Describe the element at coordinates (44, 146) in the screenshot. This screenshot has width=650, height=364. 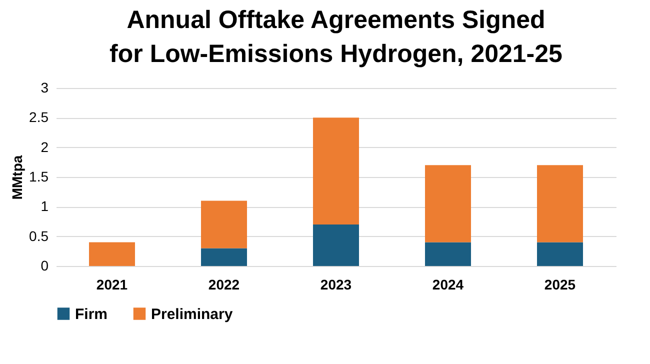
I see `y-tick-label: 2` at that location.